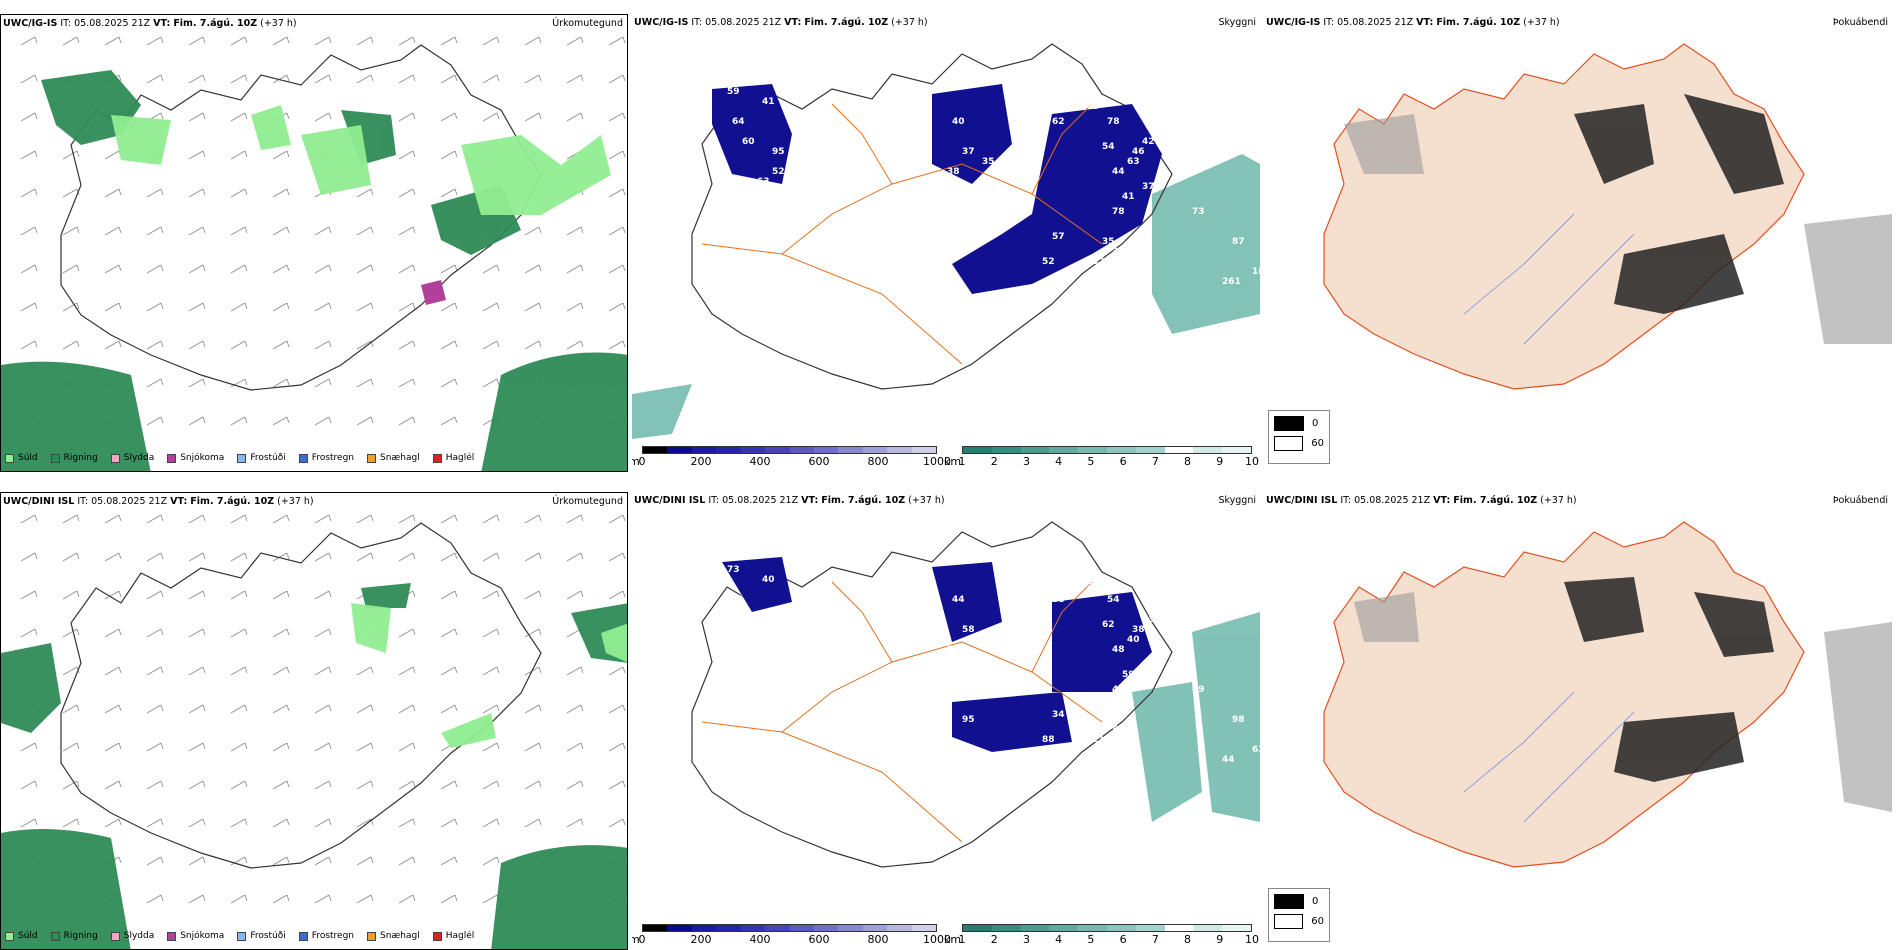  Describe the element at coordinates (74, 458) in the screenshot. I see `legend-item: Rigning` at that location.